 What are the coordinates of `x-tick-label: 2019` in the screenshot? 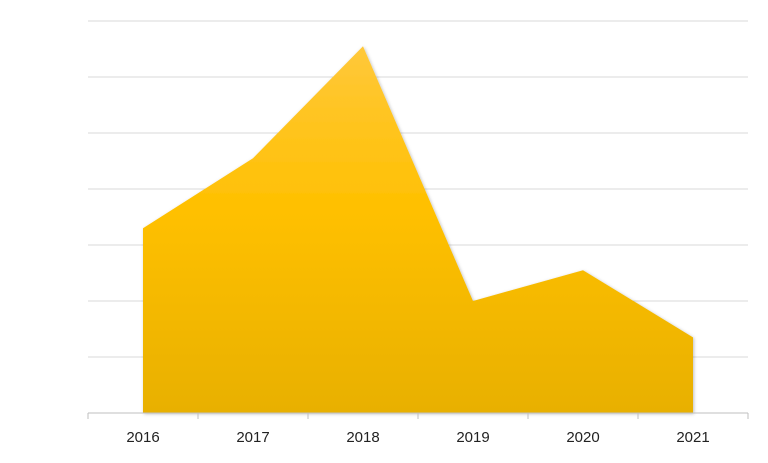 It's located at (472, 437).